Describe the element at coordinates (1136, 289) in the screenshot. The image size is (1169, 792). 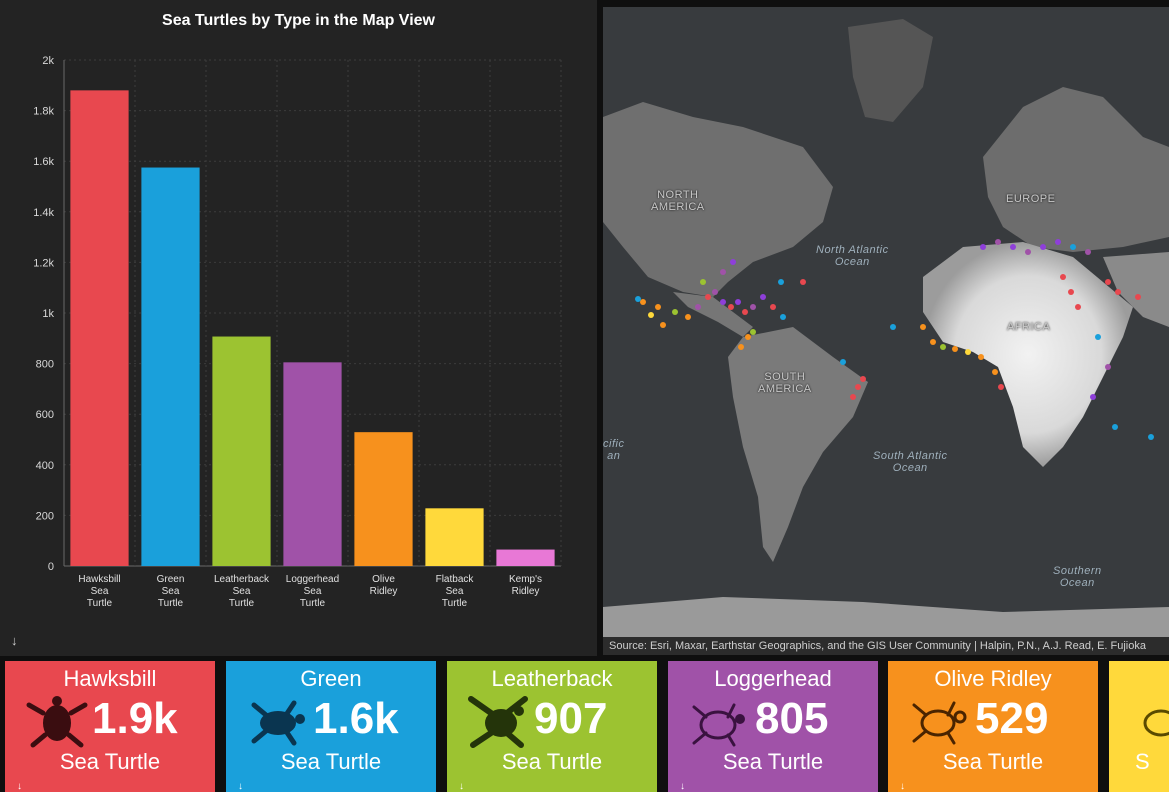
I see `middle-east-shape` at that location.